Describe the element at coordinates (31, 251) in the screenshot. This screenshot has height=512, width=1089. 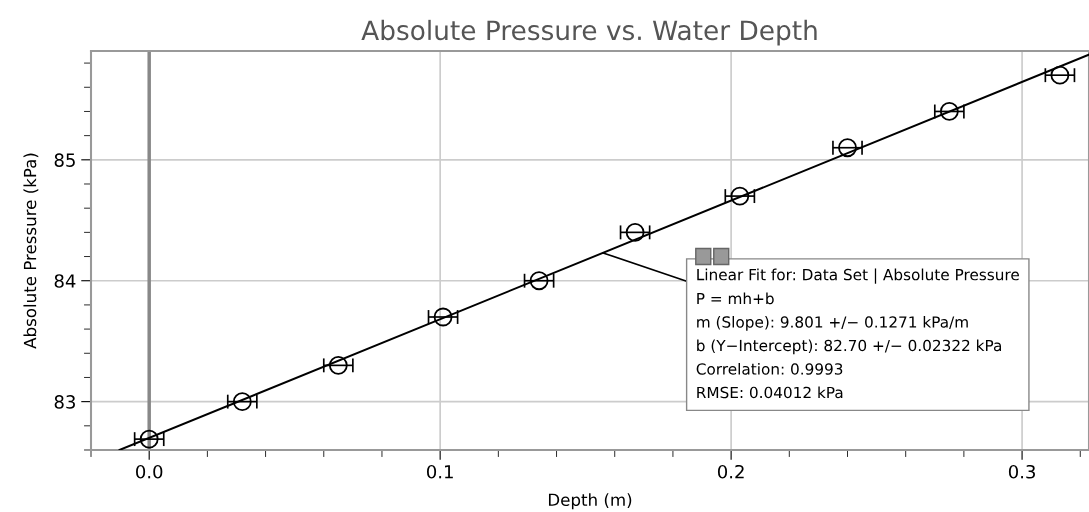
I see `y-axis-title: Absolute Pressure (kPa)` at that location.